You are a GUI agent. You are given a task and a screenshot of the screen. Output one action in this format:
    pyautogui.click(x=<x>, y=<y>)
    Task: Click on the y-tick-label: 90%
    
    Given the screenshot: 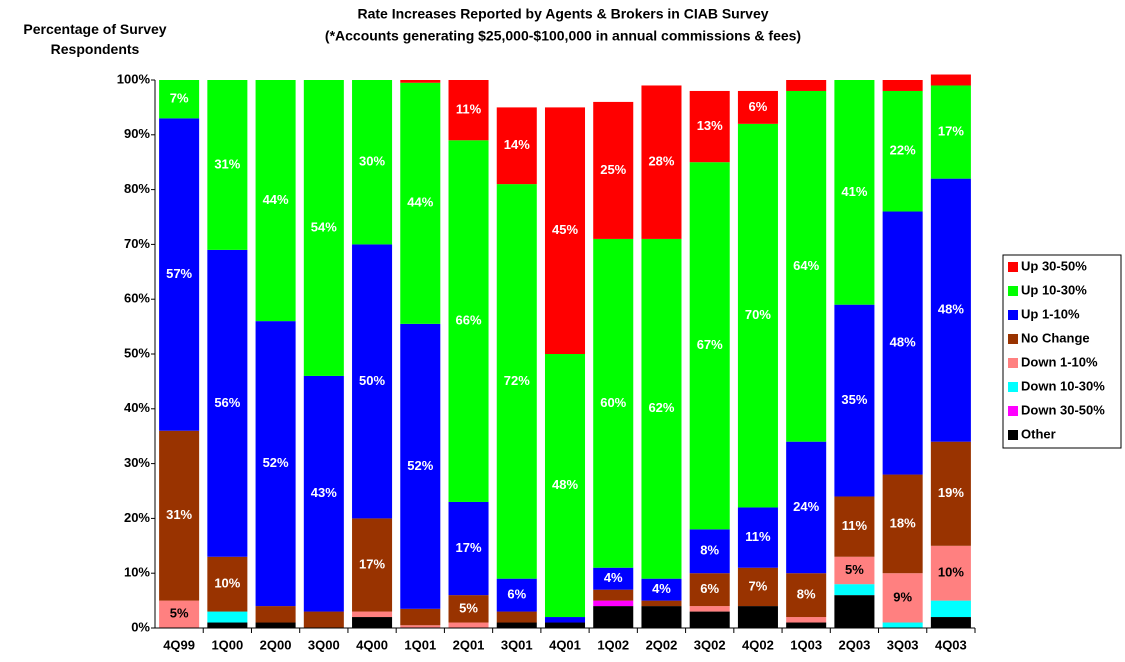 What is the action you would take?
    pyautogui.click(x=137, y=133)
    